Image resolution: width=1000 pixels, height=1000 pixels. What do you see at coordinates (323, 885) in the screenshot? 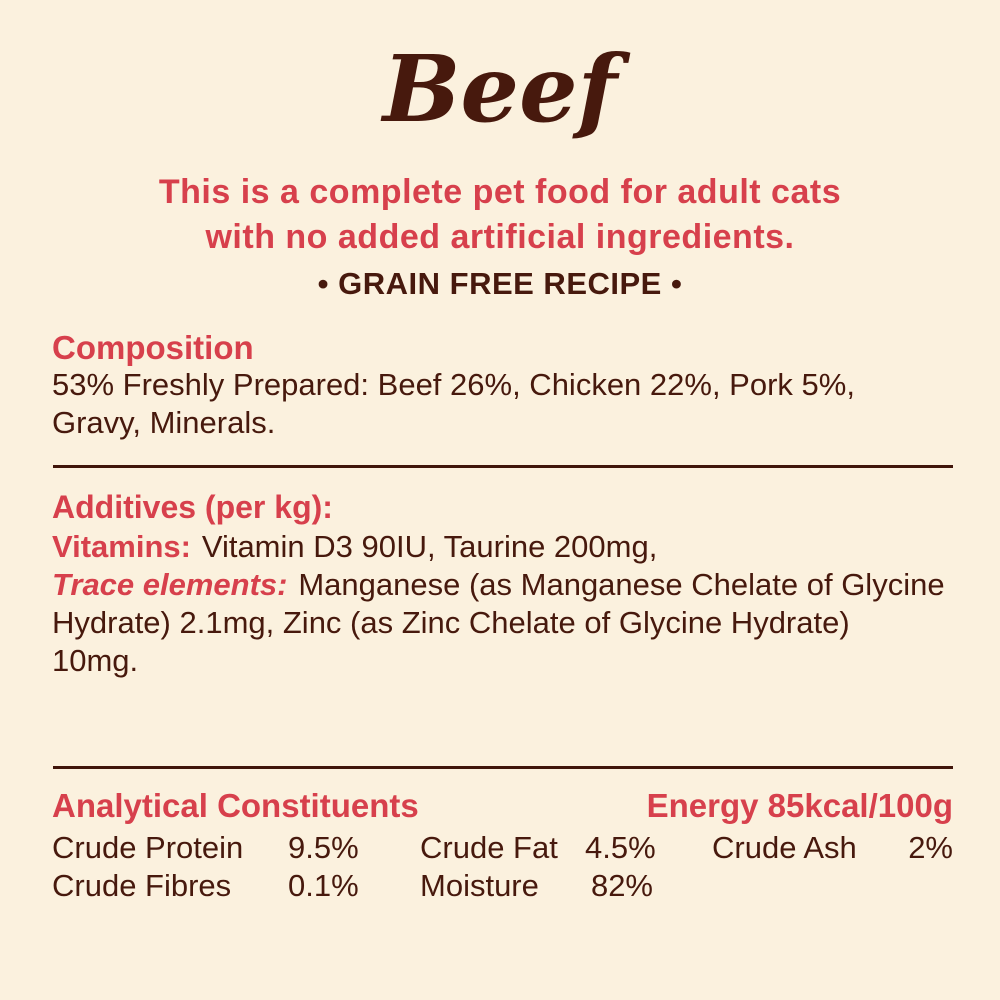
I see `analytical-value-crude-fibres: 0.1%` at bounding box center [323, 885].